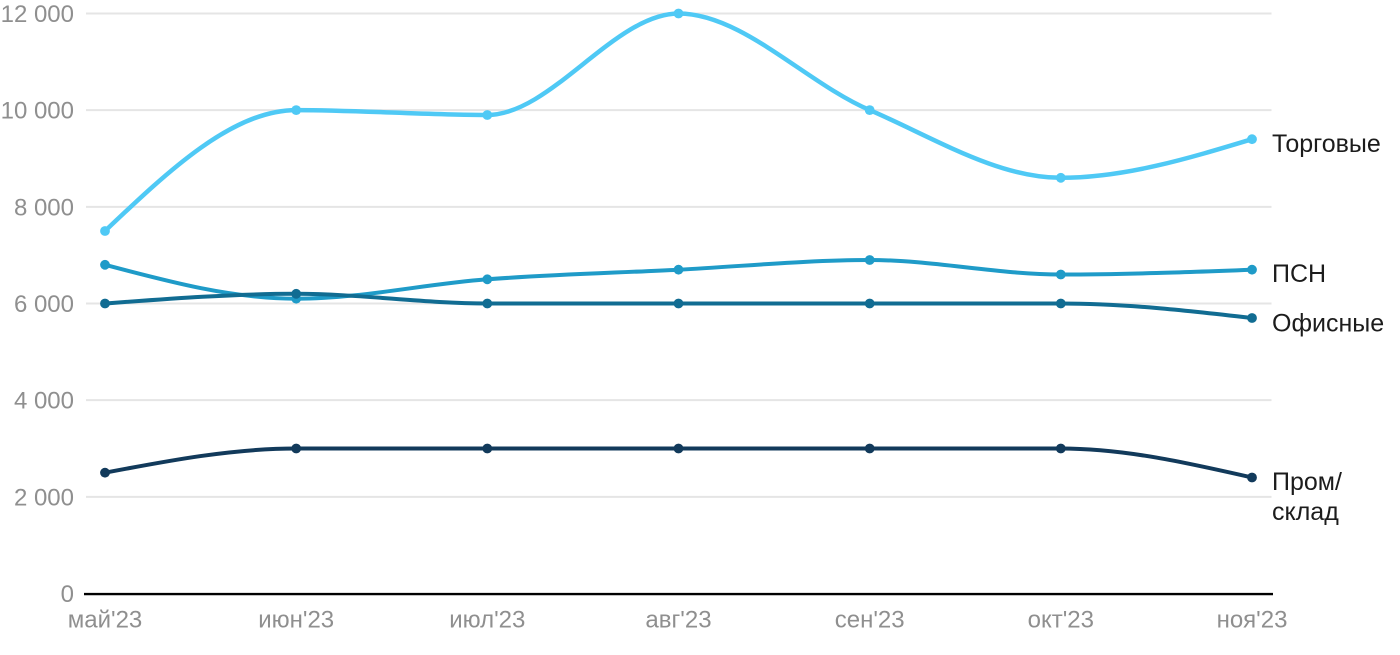  What do you see at coordinates (44, 401) in the screenshot?
I see `svg-text: 4 000` at bounding box center [44, 401].